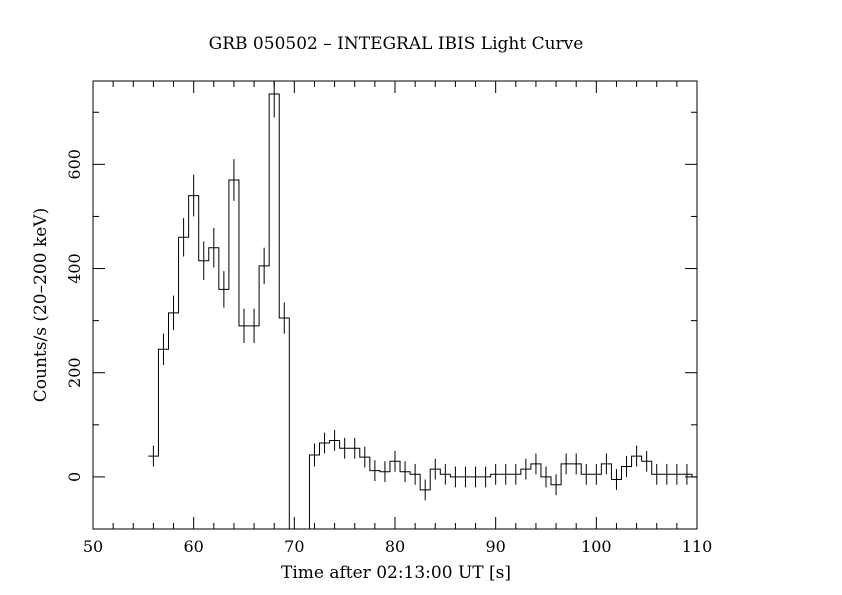 The width and height of the screenshot is (842, 595). Describe the element at coordinates (74, 477) in the screenshot. I see `y-tick-label: 0` at that location.